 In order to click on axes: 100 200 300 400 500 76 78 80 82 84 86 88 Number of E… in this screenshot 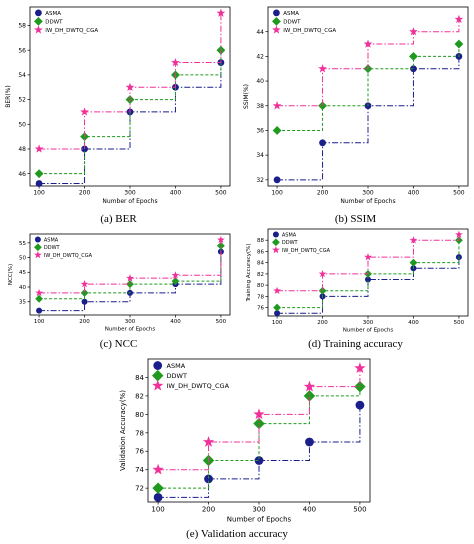, I will do `click(357, 281)`.